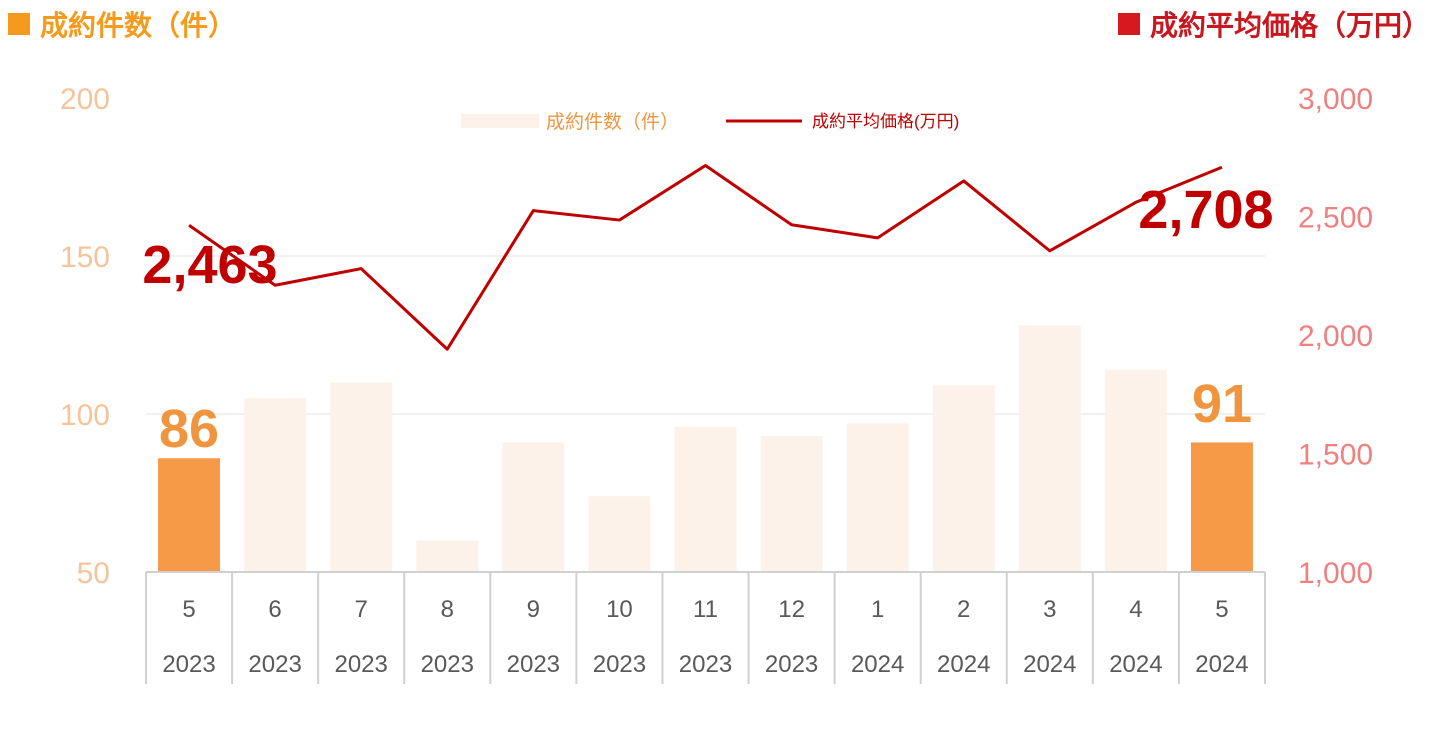 The image size is (1440, 738). Describe the element at coordinates (85, 257) in the screenshot. I see `left-tick-label: 150` at that location.